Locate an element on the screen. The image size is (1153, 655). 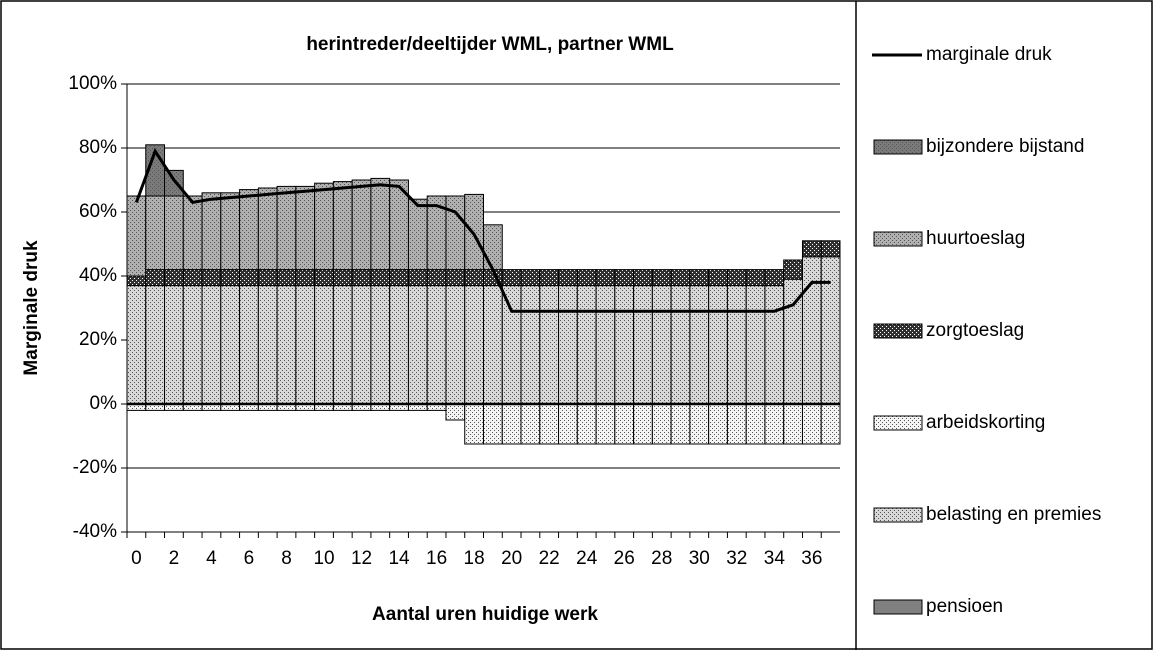
x-tick-label: 22 is located at coordinates (549, 558).